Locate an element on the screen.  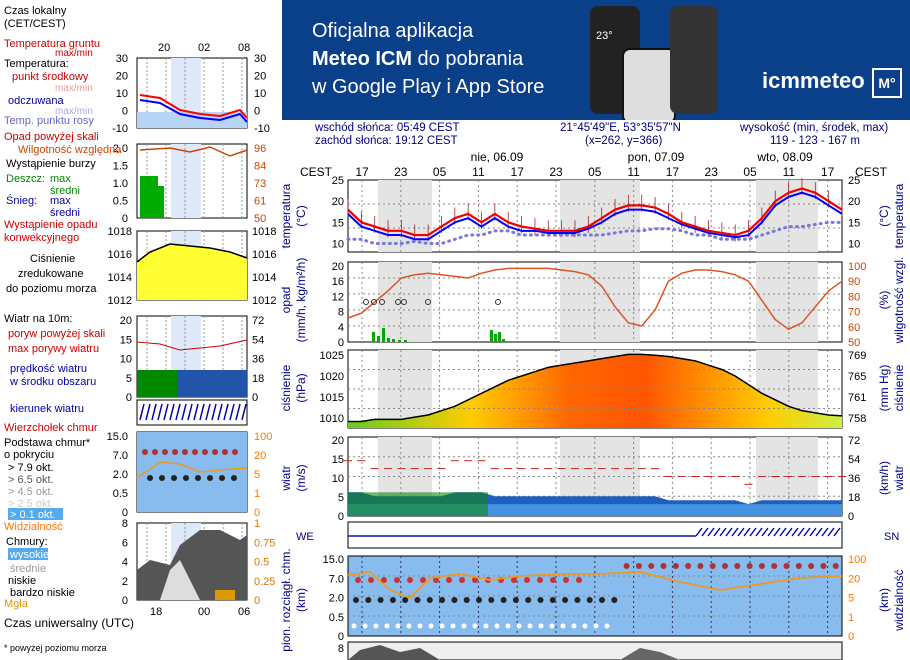
banner-line-2-rest: do pobrania is located at coordinates (468, 59).